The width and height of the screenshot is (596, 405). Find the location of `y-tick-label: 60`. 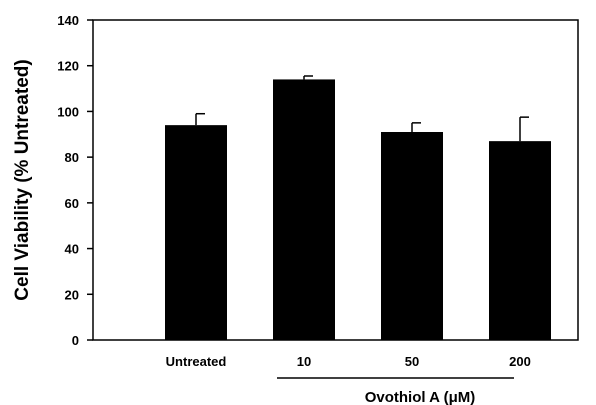

y-tick-label: 60 is located at coordinates (72, 203).